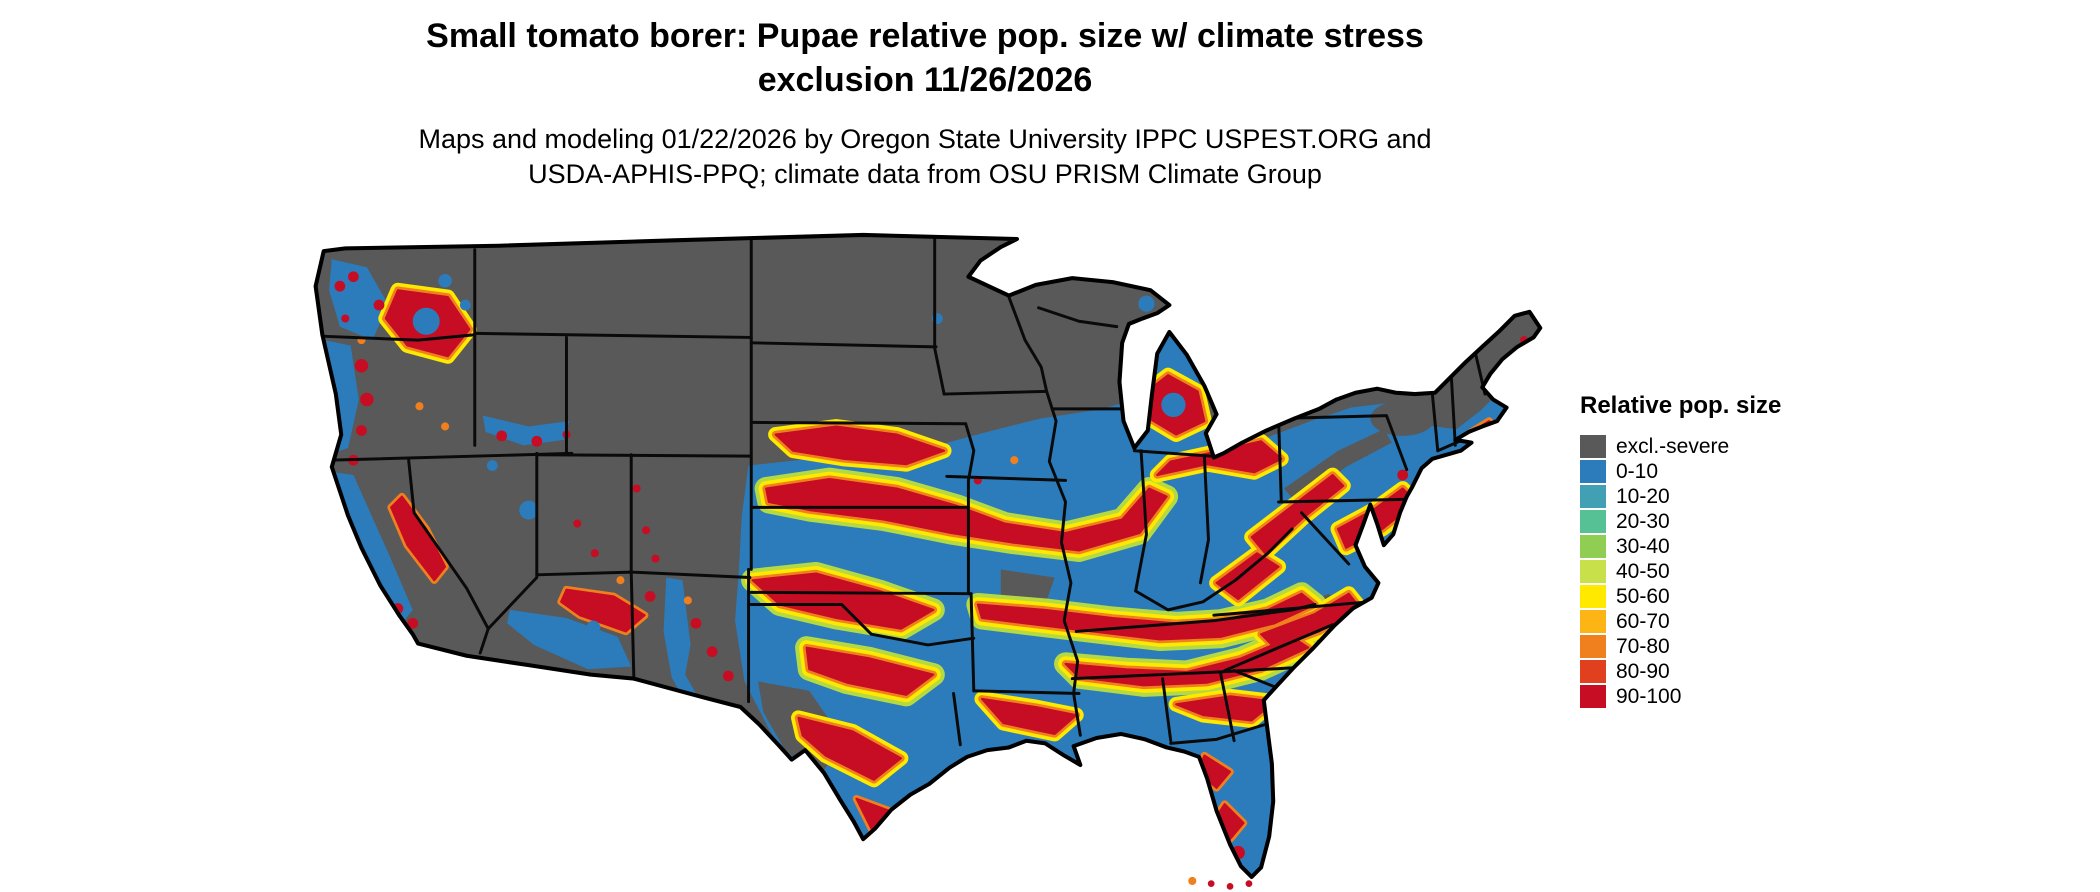  What do you see at coordinates (1643, 571) in the screenshot?
I see `legend-label: 40-50` at bounding box center [1643, 571].